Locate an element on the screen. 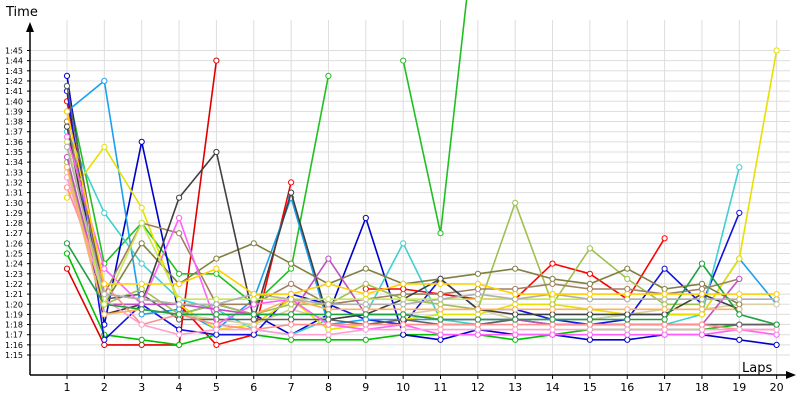  y-tick-label: 1:35 is located at coordinates (14, 152).